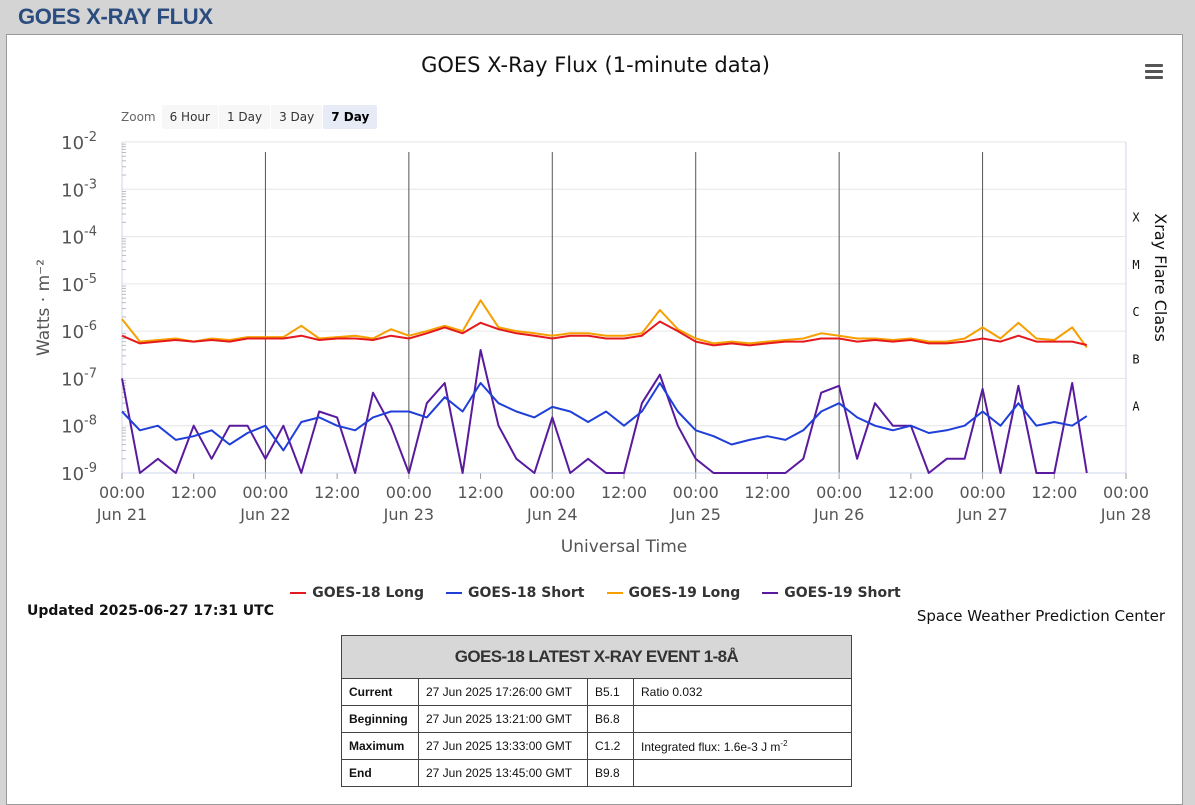 Image resolution: width=1195 pixels, height=805 pixels. What do you see at coordinates (1160, 277) in the screenshot?
I see `y2-axis-title: Xray Flare Class` at bounding box center [1160, 277].